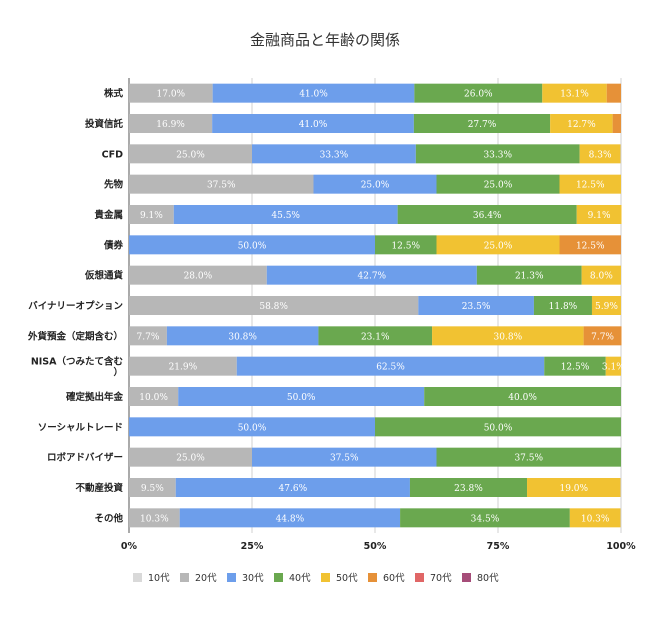 This screenshot has width=650, height=619. Describe the element at coordinates (522, 398) in the screenshot. I see `data-label: 40.0%` at that location.